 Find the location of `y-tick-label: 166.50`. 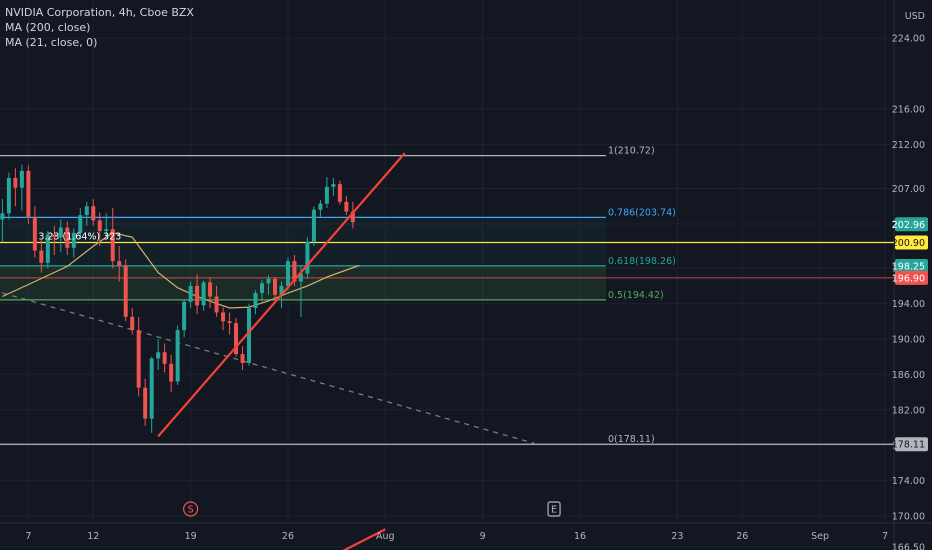

y-tick-label: 166.50 is located at coordinates (908, 546).